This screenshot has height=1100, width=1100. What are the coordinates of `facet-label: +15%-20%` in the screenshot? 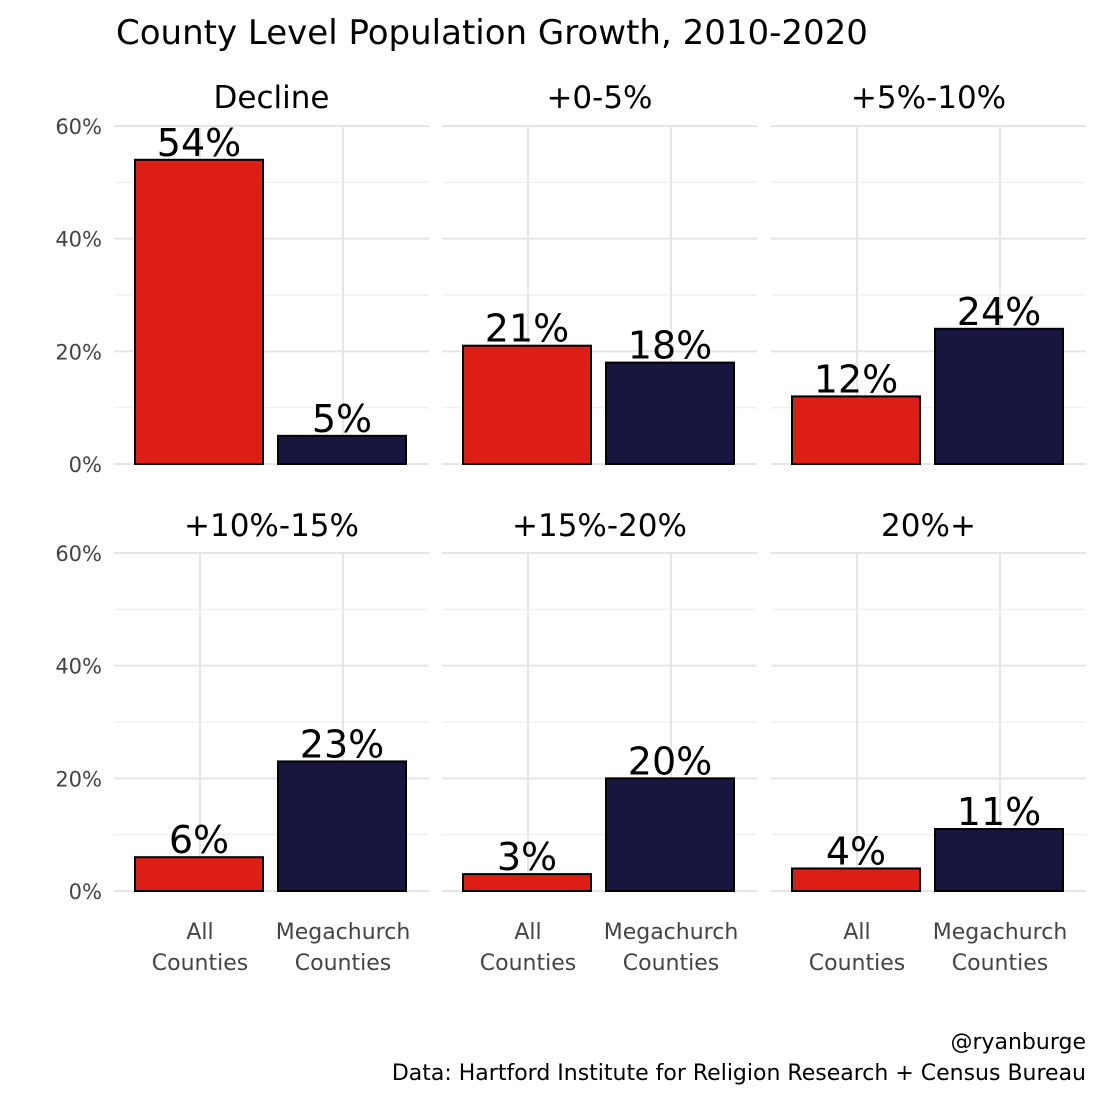 It's located at (599, 526).